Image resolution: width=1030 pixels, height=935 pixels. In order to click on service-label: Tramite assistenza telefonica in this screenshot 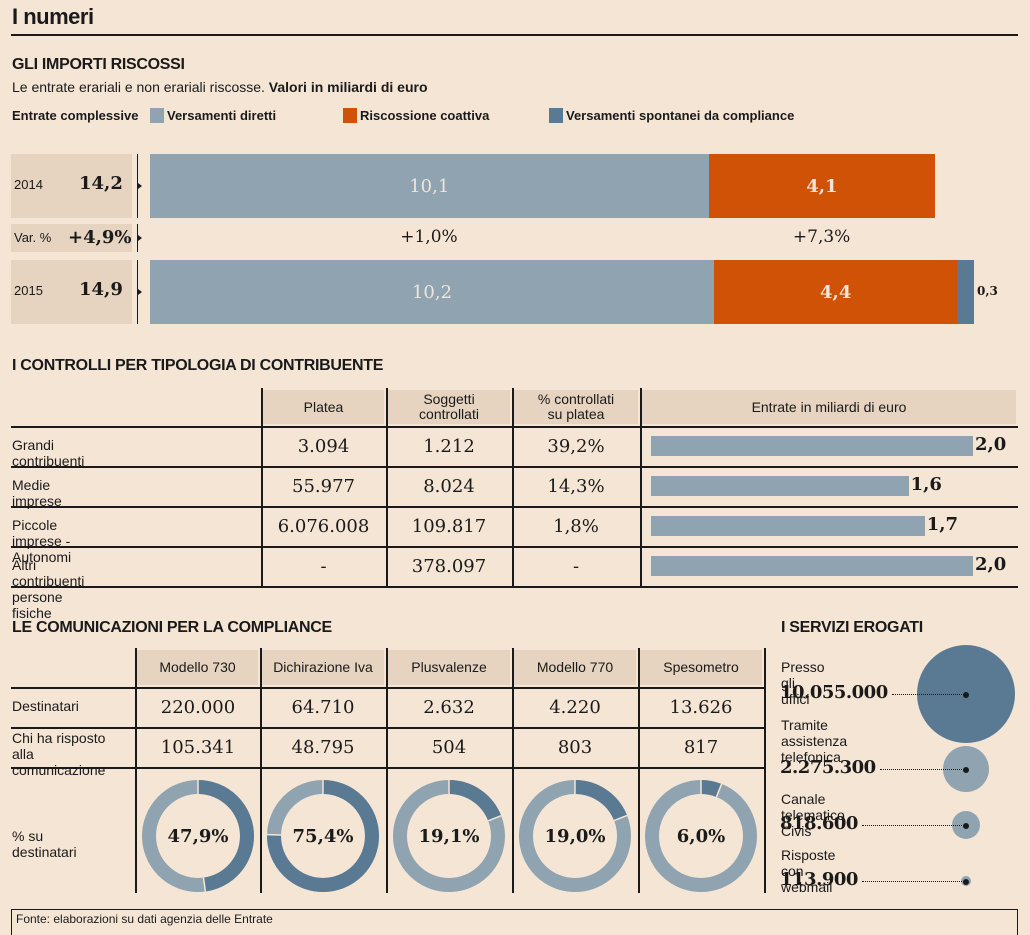, I will do `click(814, 741)`.